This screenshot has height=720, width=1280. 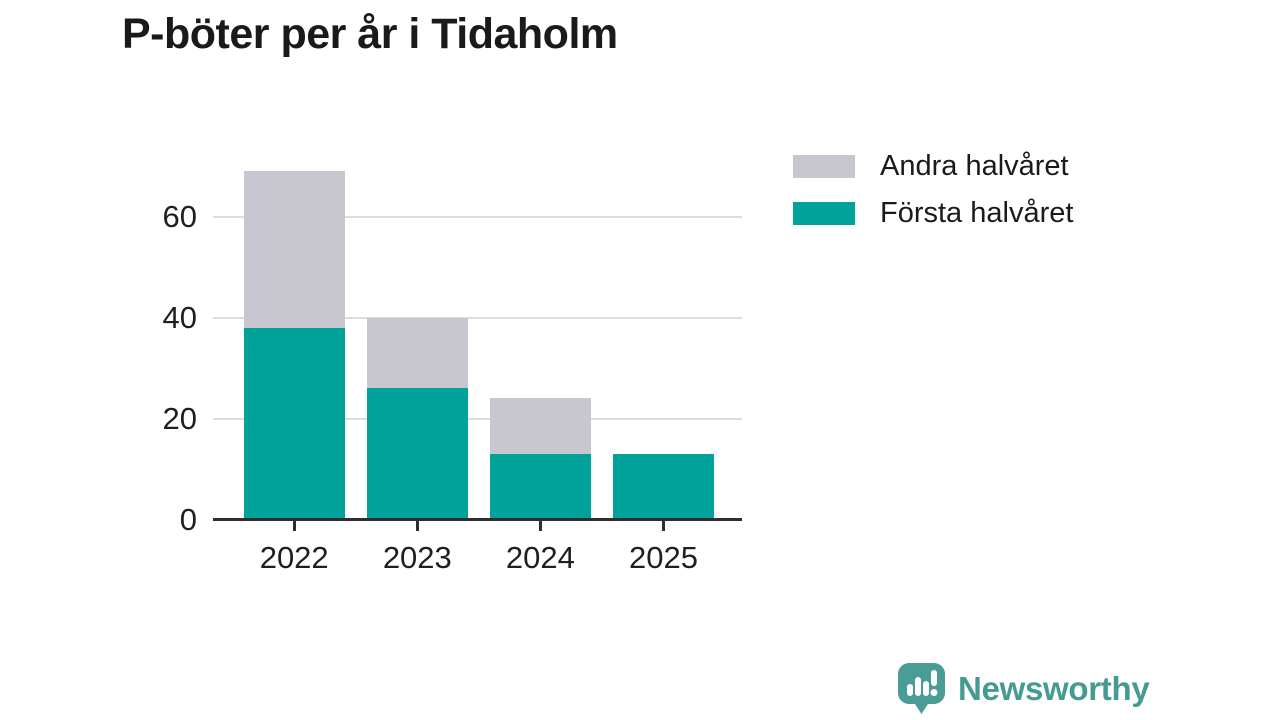 What do you see at coordinates (540, 486) in the screenshot?
I see `bar-segment-2024-f-rsta-halv-ret` at bounding box center [540, 486].